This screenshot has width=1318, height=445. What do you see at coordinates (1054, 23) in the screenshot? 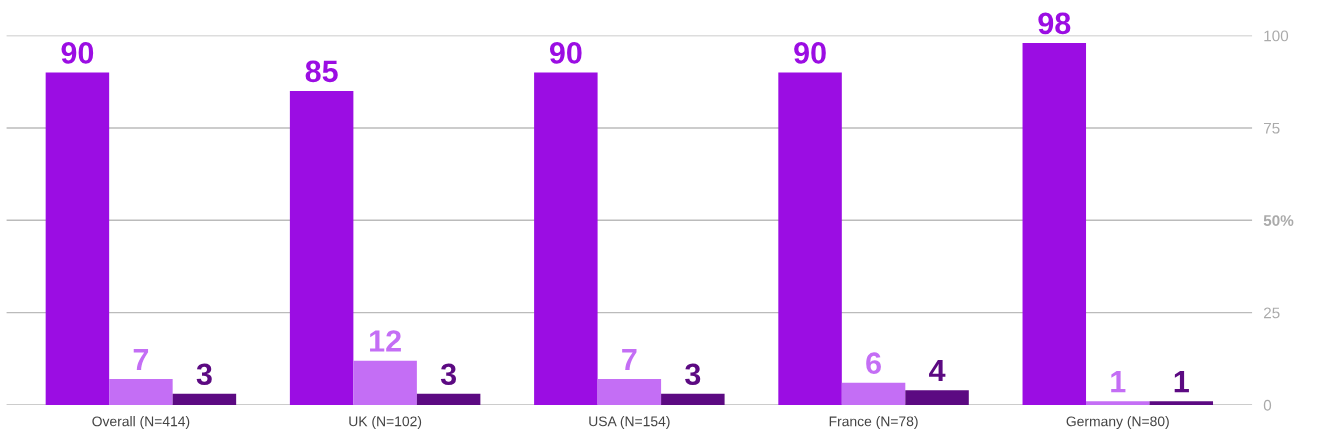
I see `data-label: 98` at bounding box center [1054, 23].